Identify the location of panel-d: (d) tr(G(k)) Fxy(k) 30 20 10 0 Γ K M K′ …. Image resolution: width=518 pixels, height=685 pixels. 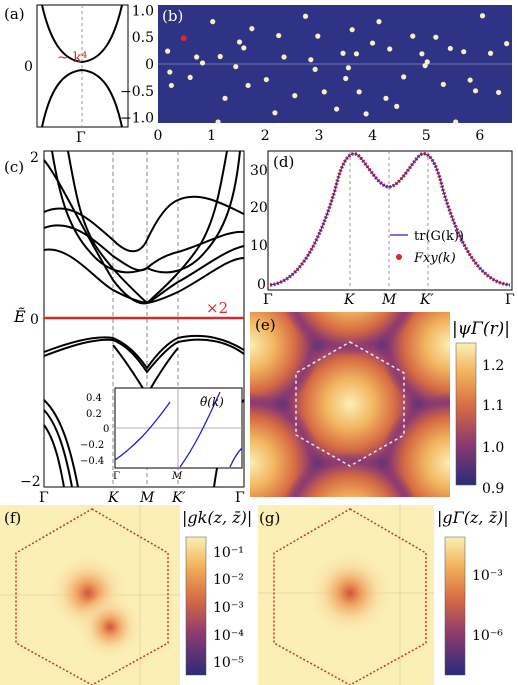
(382, 229).